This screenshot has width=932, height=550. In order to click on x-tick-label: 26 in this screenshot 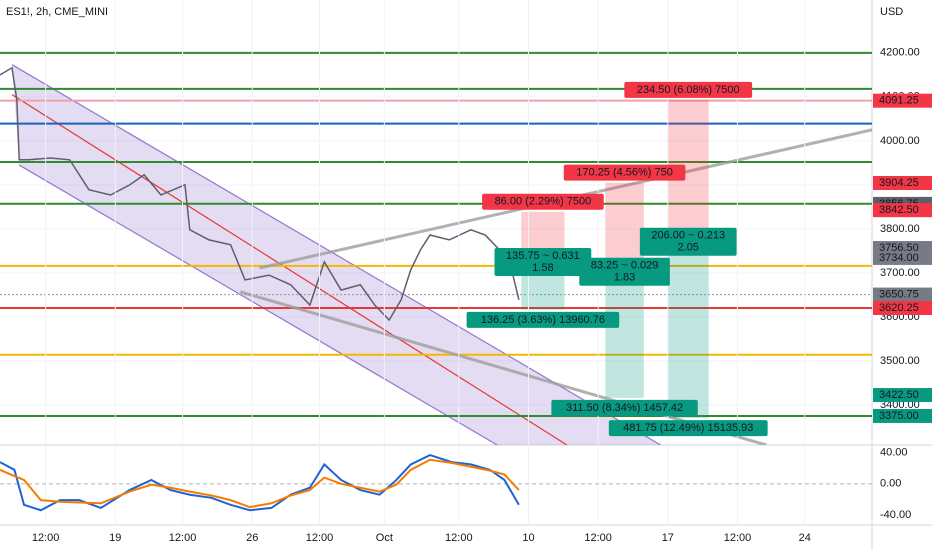, I will do `click(252, 538)`.